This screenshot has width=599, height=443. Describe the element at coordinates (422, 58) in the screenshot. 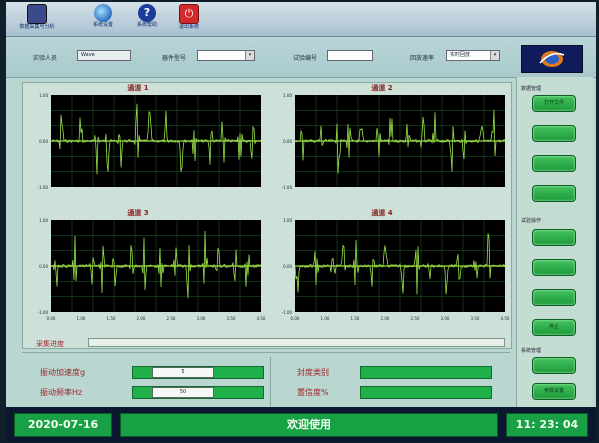

I see `playback-label: 回放速率` at that location.